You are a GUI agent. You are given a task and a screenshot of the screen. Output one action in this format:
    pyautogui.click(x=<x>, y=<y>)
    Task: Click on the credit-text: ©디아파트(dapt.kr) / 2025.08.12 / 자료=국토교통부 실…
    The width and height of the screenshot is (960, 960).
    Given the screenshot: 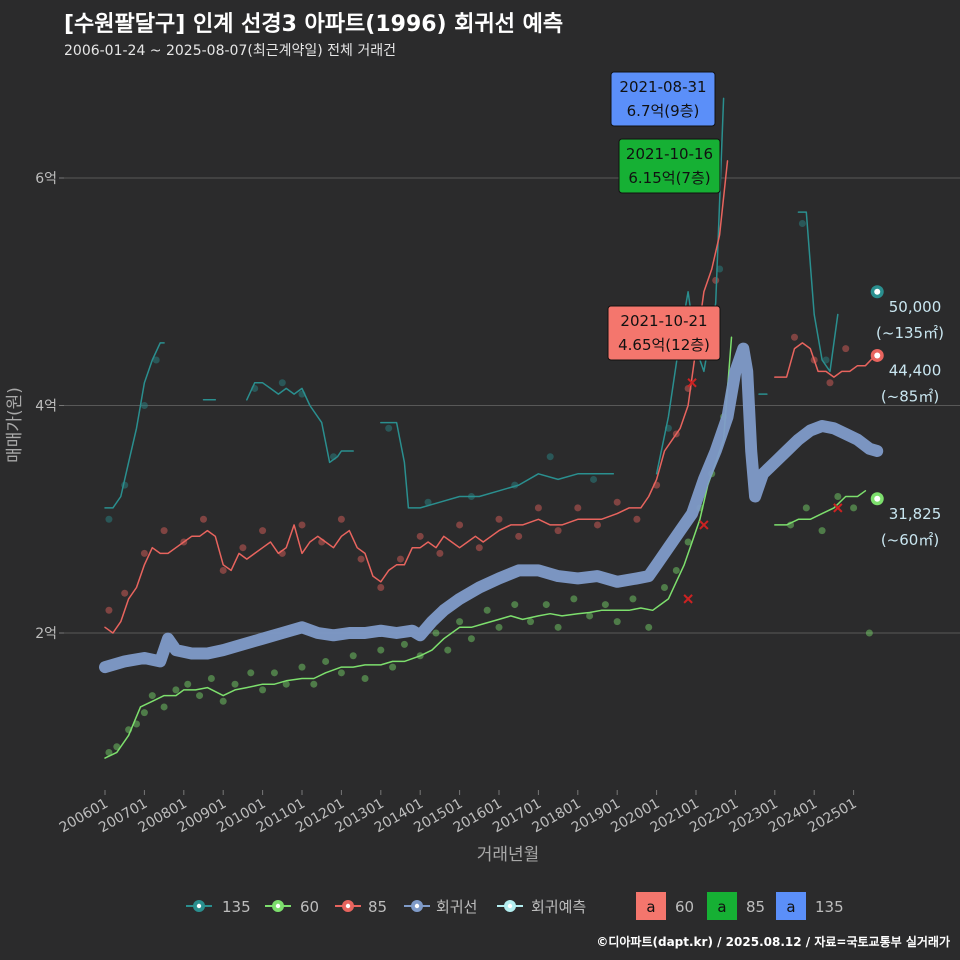 What is the action you would take?
    pyautogui.click(x=773, y=942)
    